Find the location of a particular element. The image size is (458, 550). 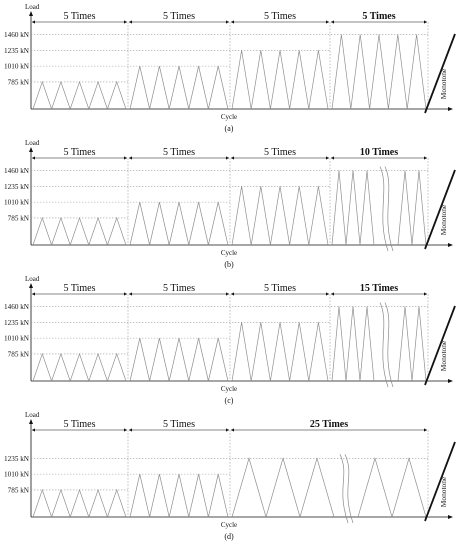

panel-tag: (a) is located at coordinates (229, 128).